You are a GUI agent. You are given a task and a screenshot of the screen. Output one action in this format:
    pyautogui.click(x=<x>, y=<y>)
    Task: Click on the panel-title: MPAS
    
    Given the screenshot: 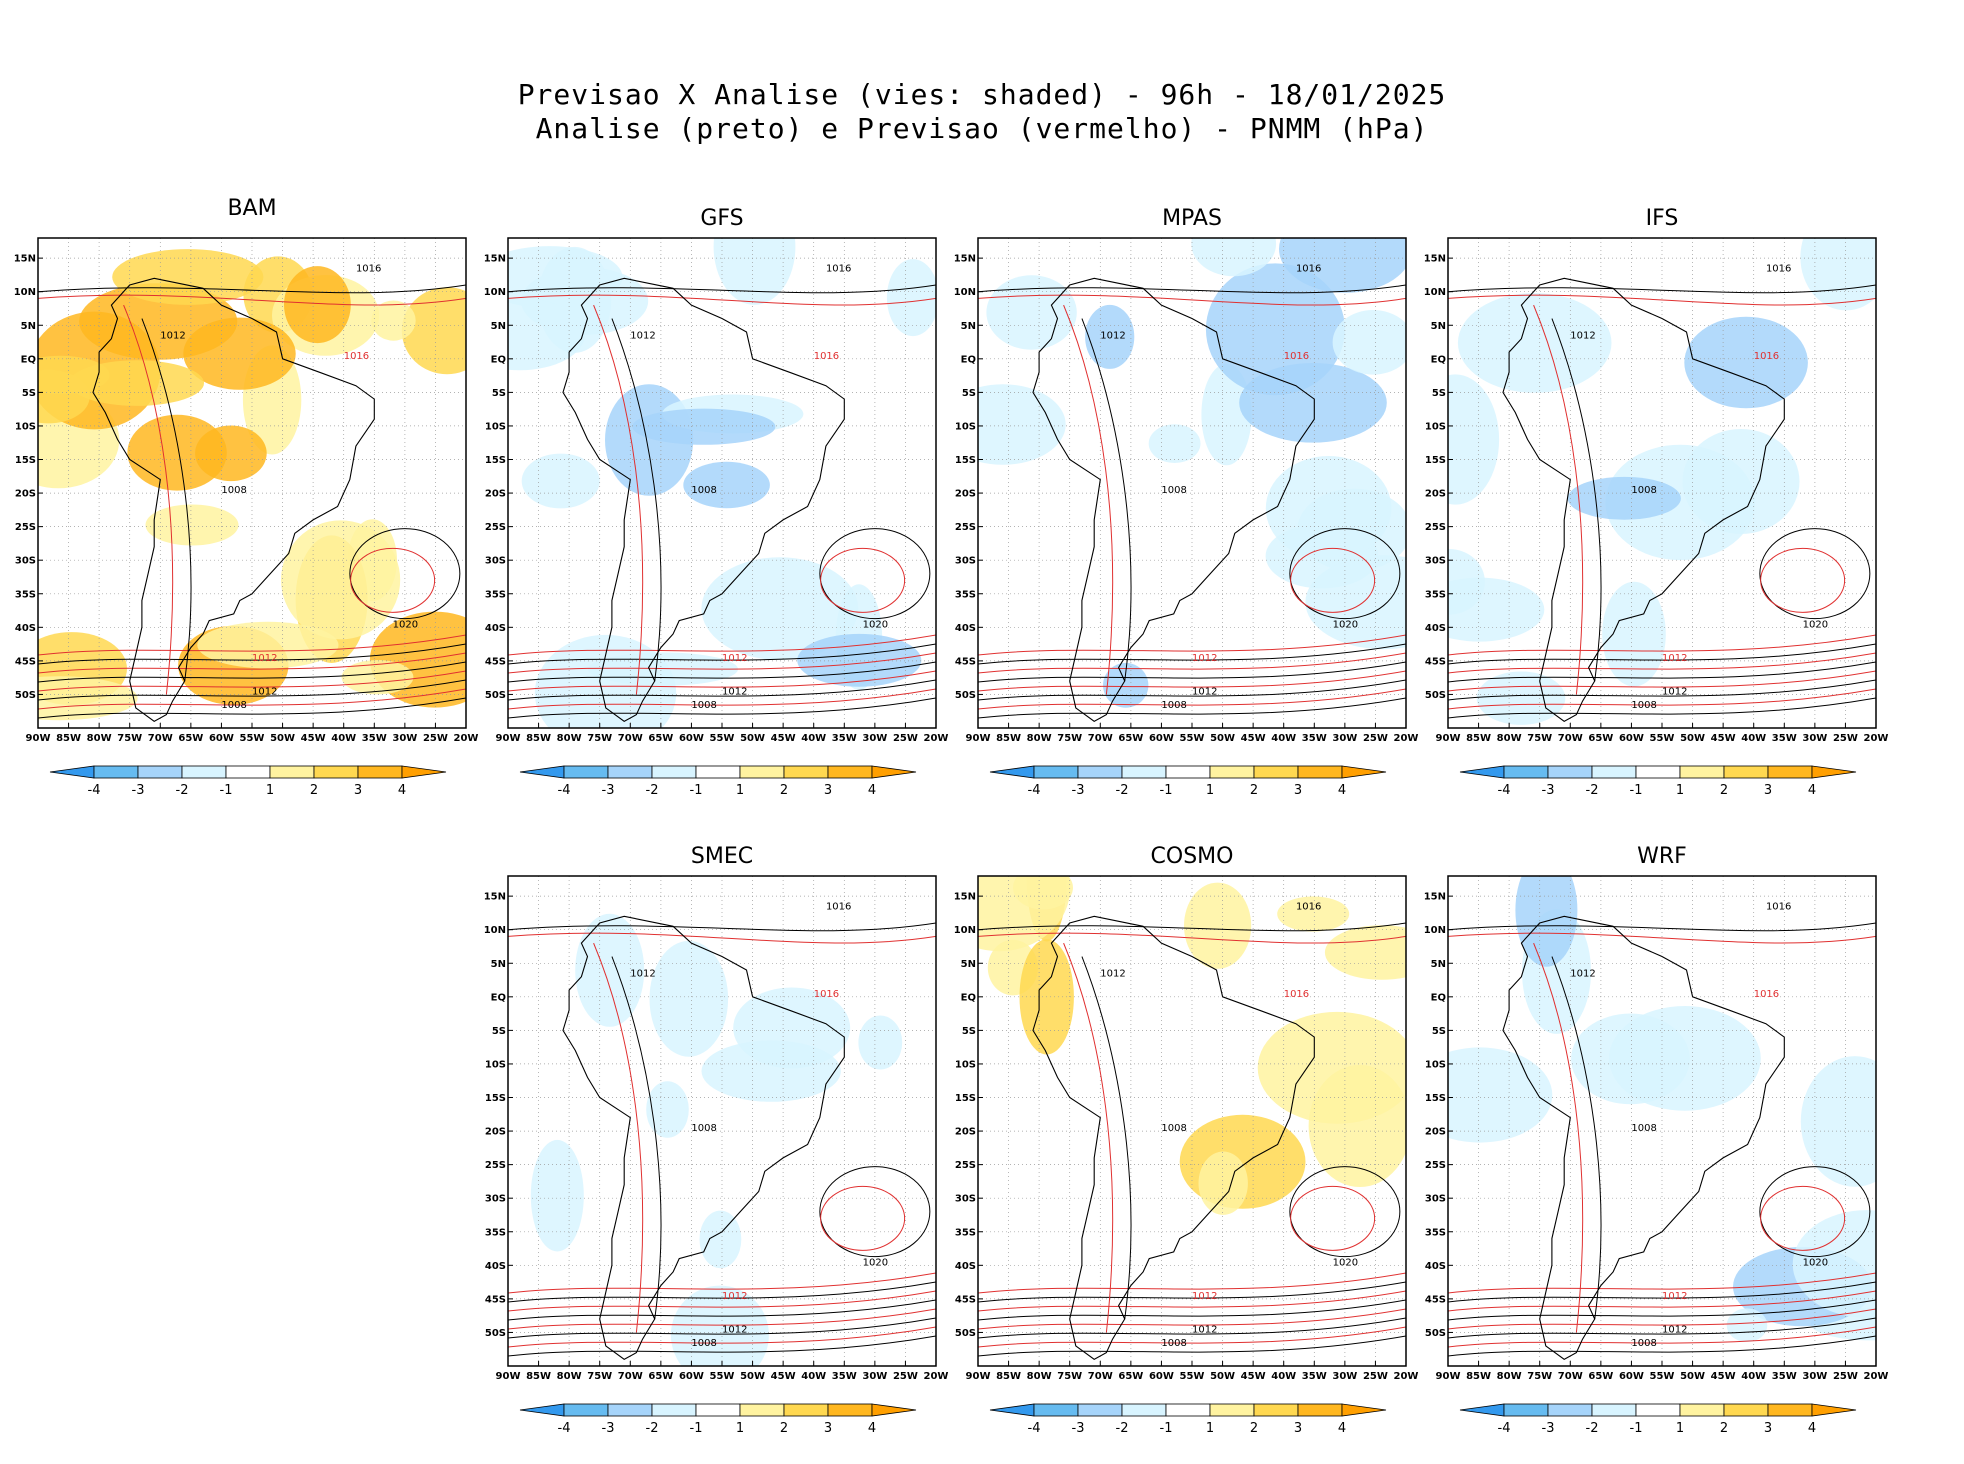 What is the action you would take?
    pyautogui.click(x=1192, y=218)
    